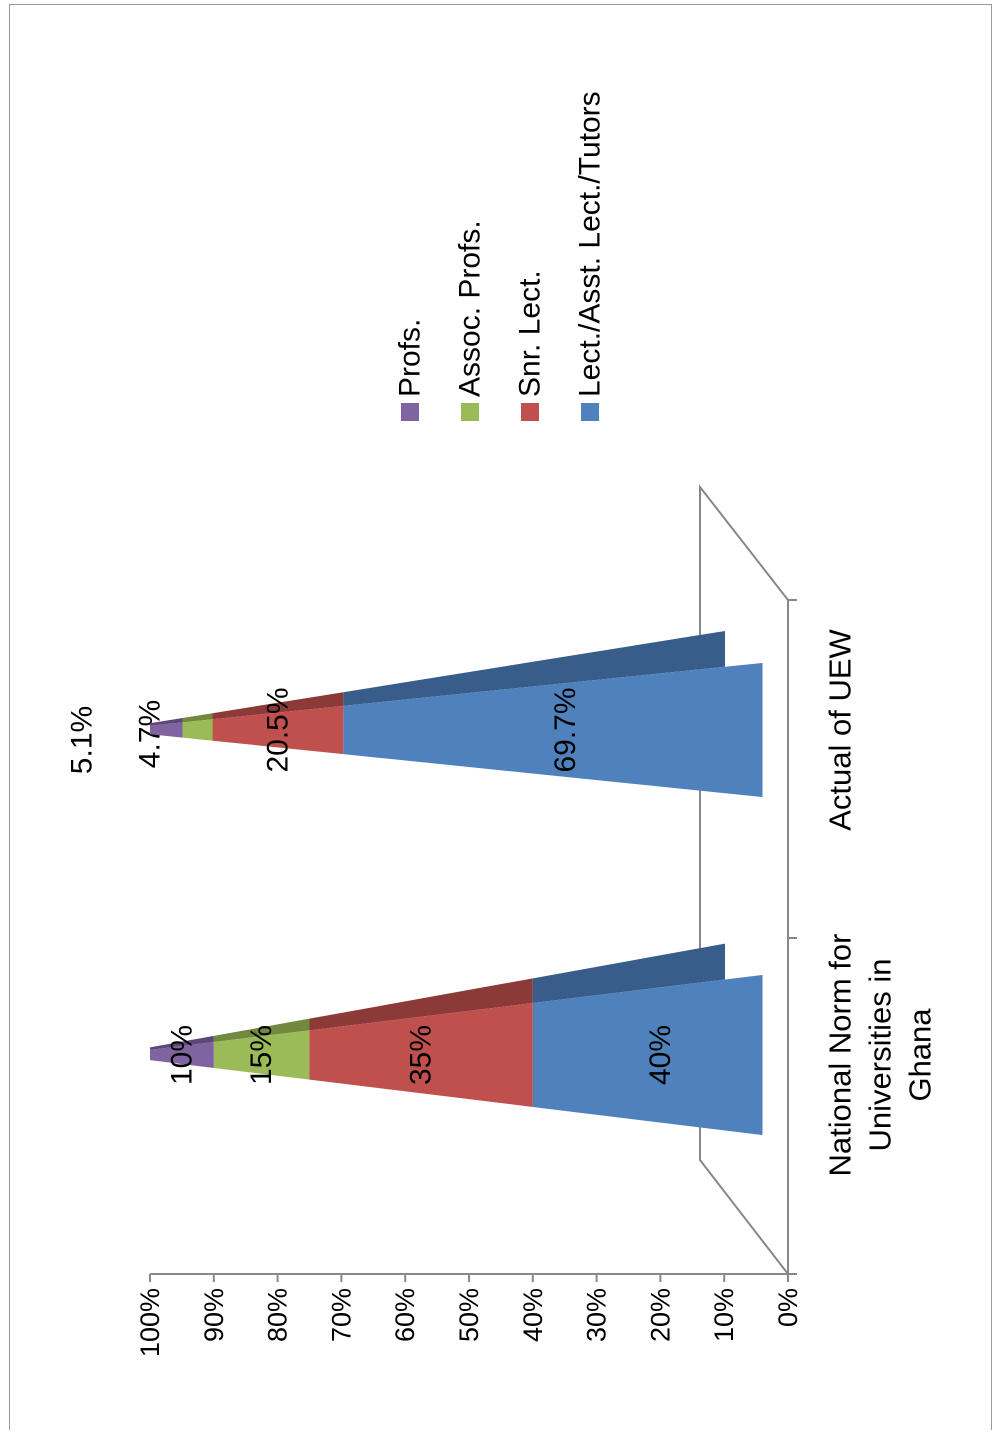 The width and height of the screenshot is (993, 1438). Describe the element at coordinates (82, 740) in the screenshot. I see `data-label: 5.1%` at that location.